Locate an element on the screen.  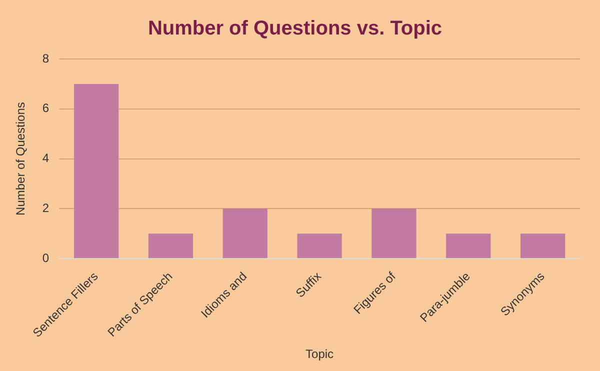
y-tick-label: 0 is located at coordinates (46, 257).